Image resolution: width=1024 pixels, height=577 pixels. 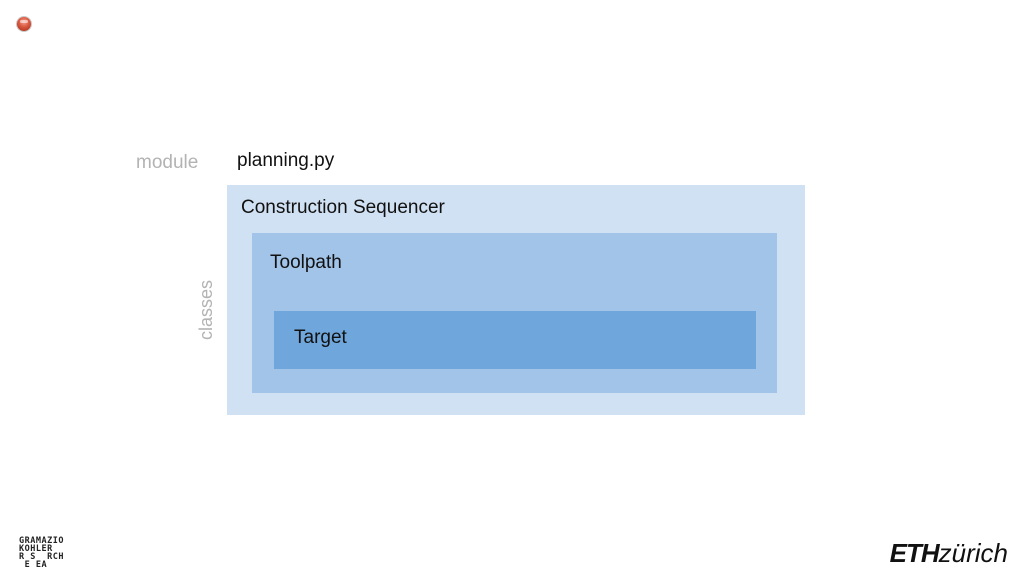 I want to click on eth-zurich-logo: ETHzürich, so click(x=949, y=553).